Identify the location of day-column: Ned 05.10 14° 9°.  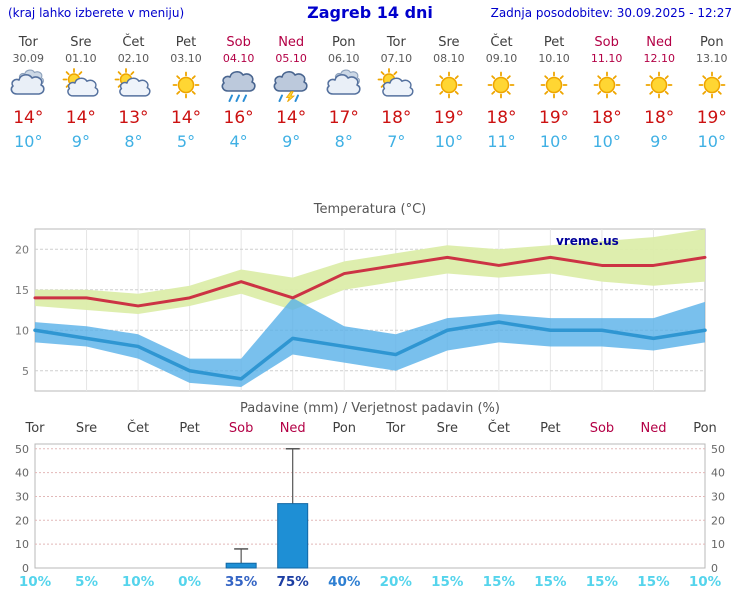
(291, 93).